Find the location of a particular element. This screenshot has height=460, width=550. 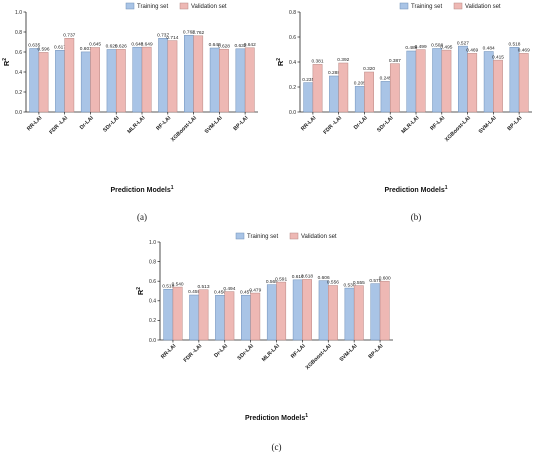

data-label: 0.381 is located at coordinates (318, 62).